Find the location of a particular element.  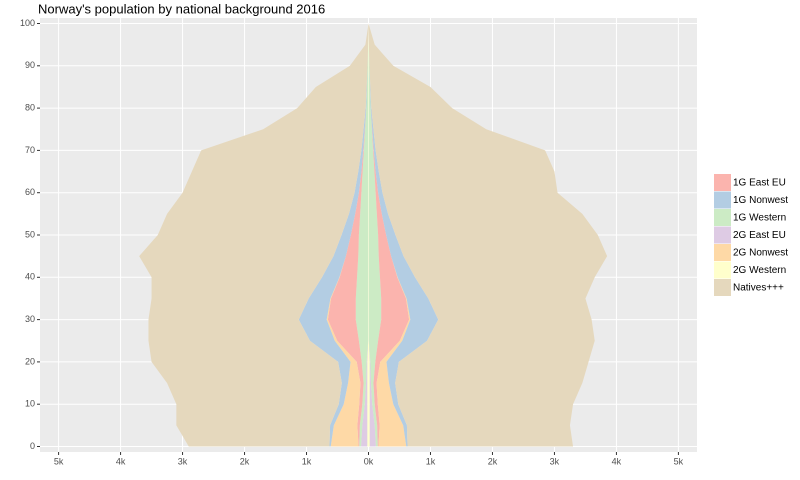

legend-label: 1G East EU is located at coordinates (759, 183).